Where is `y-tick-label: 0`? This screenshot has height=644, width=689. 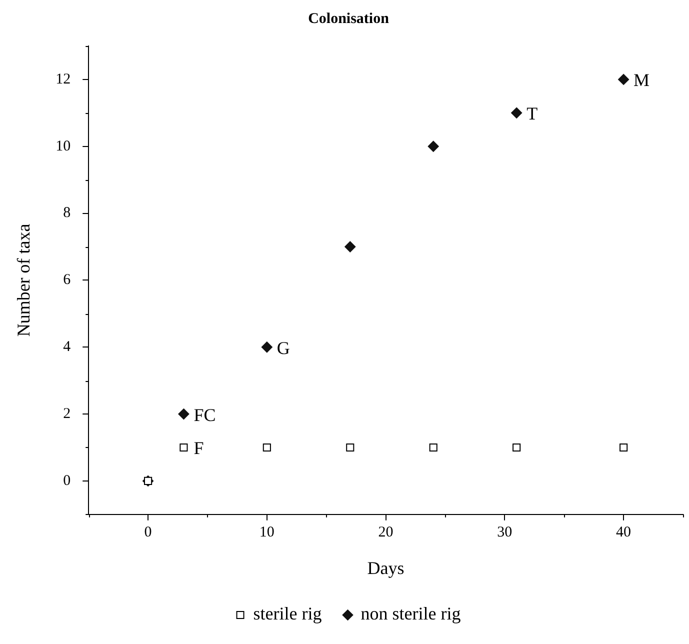
y-tick-label: 0 is located at coordinates (67, 480).